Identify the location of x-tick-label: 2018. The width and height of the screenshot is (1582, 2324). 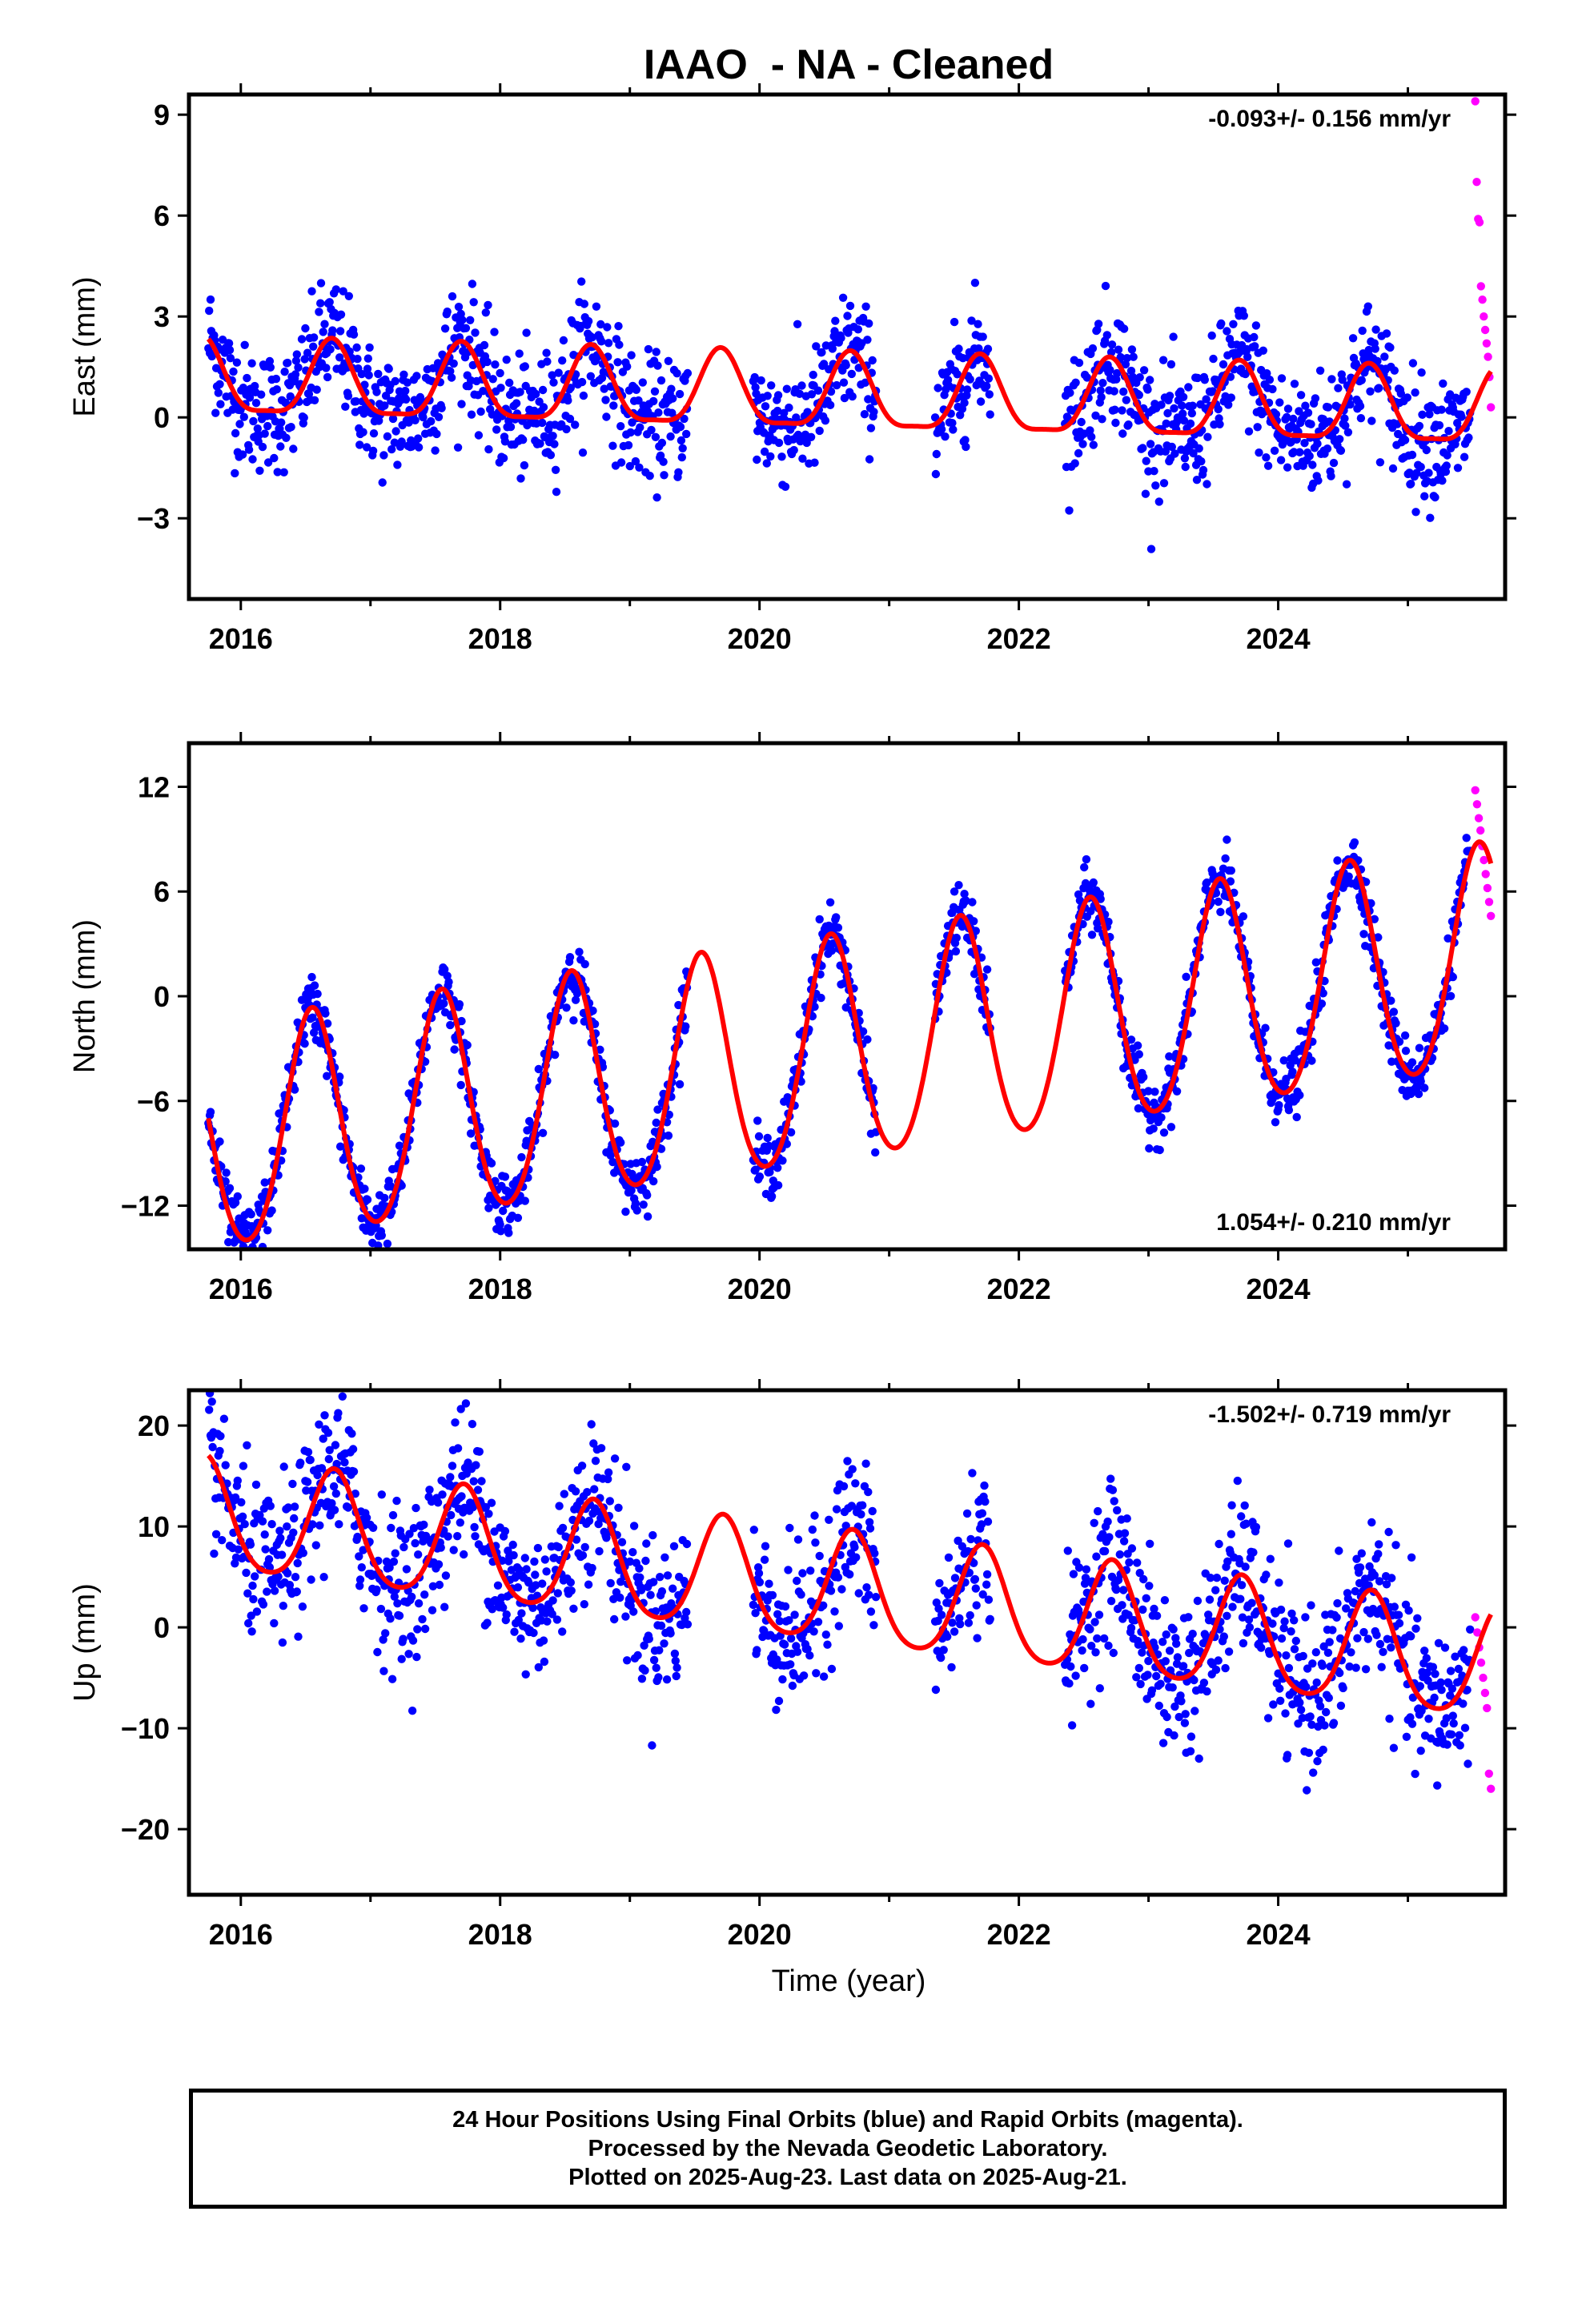
(500, 638).